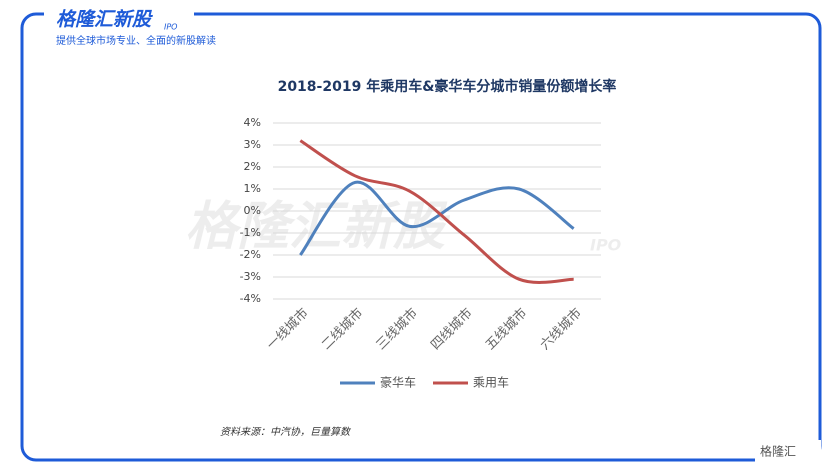 Image resolution: width=831 pixels, height=474 pixels. What do you see at coordinates (606, 245) in the screenshot?
I see `watermark-tag: IPO` at bounding box center [606, 245].